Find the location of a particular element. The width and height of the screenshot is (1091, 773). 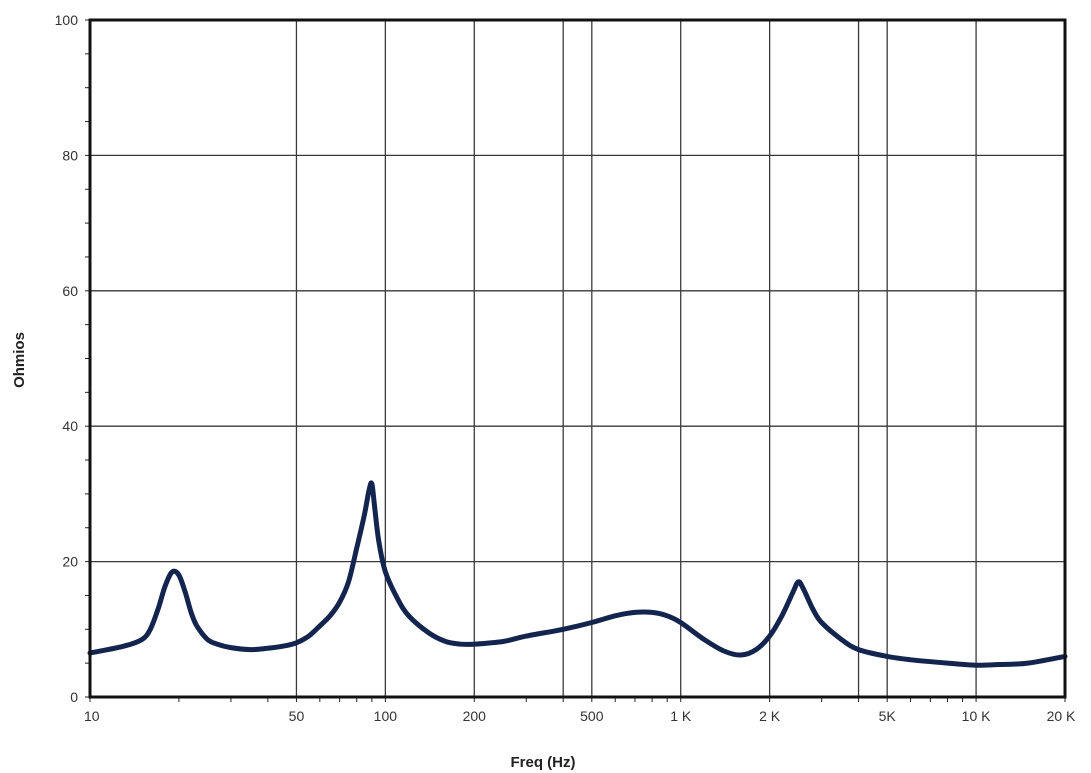

y-tick-label: 80 is located at coordinates (70, 155).